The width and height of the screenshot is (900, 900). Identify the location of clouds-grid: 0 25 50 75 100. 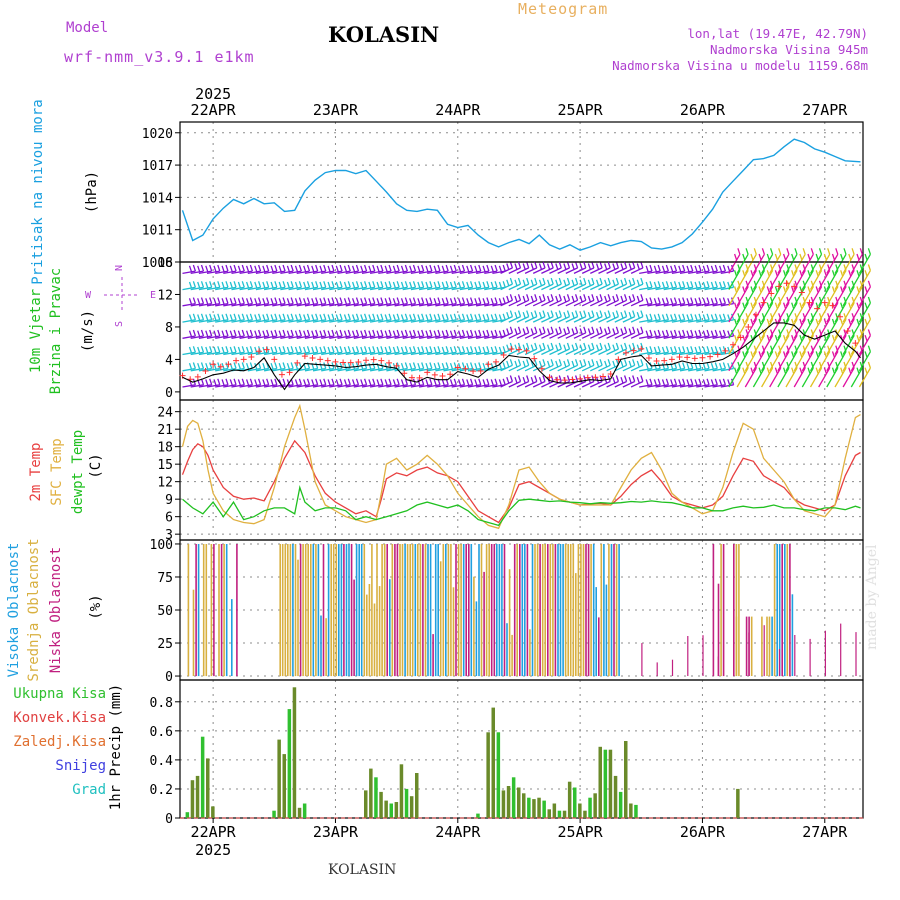
(506, 611).